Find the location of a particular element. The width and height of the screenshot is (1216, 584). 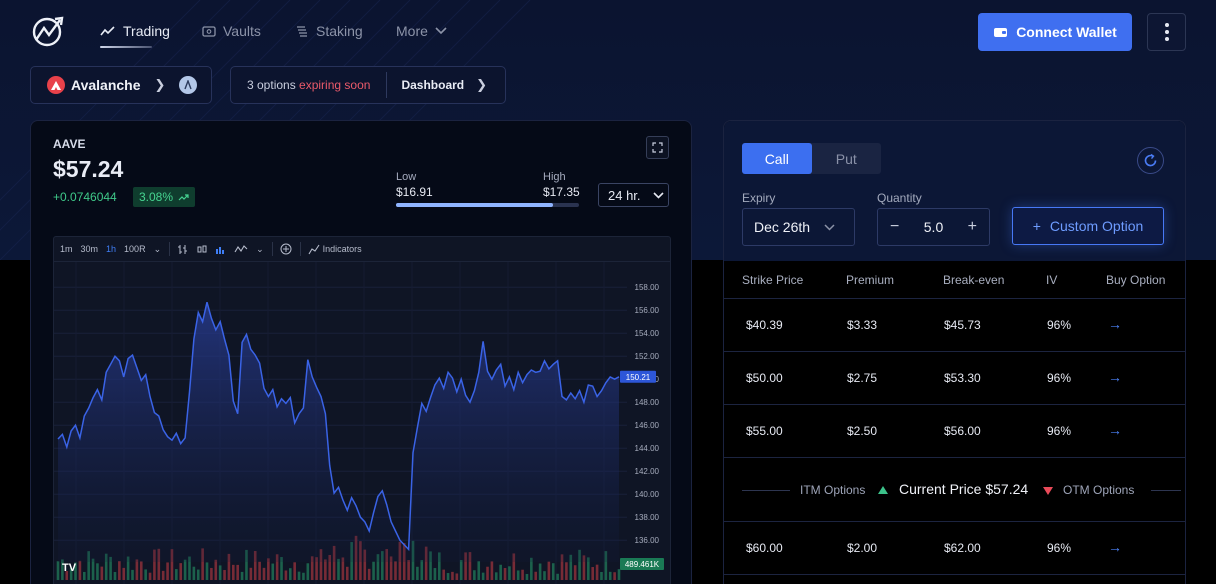

tab-put: Put is located at coordinates (846, 158).